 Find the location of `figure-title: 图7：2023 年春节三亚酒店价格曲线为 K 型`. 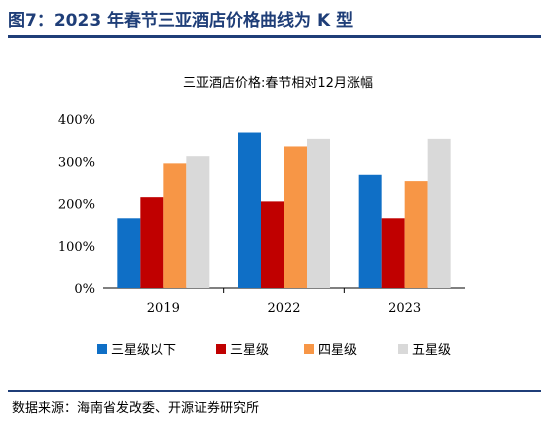

figure-title: 图7：2023 年春节三亚酒店价格曲线为 K 型 is located at coordinates (181, 21).